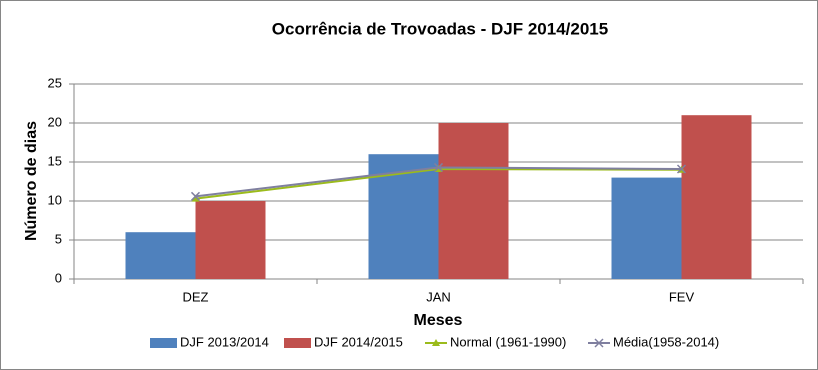  What do you see at coordinates (58, 238) in the screenshot?
I see `y-tick-label: 5` at bounding box center [58, 238].